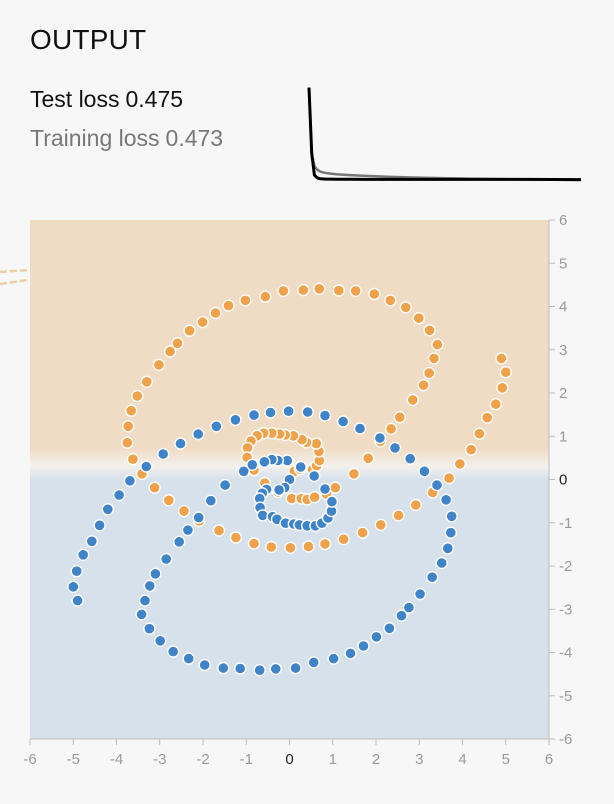 This screenshot has width=614, height=804. What do you see at coordinates (565, 739) in the screenshot?
I see `y-tick-label: -6` at bounding box center [565, 739].